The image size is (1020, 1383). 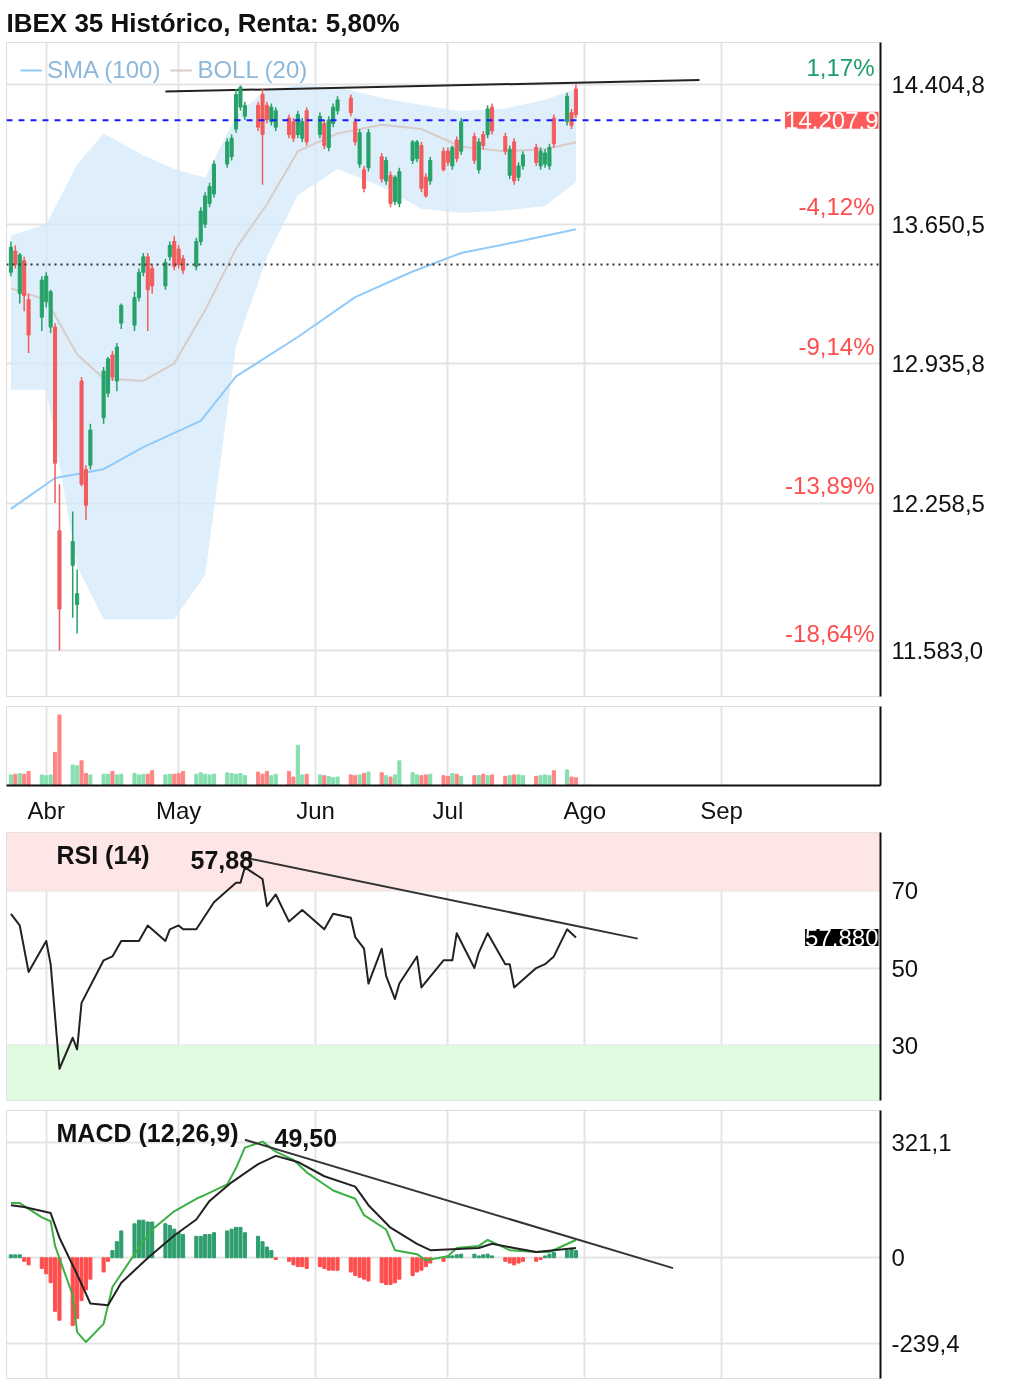 What do you see at coordinates (836, 346) in the screenshot?
I see `annotation: -9,14%` at bounding box center [836, 346].